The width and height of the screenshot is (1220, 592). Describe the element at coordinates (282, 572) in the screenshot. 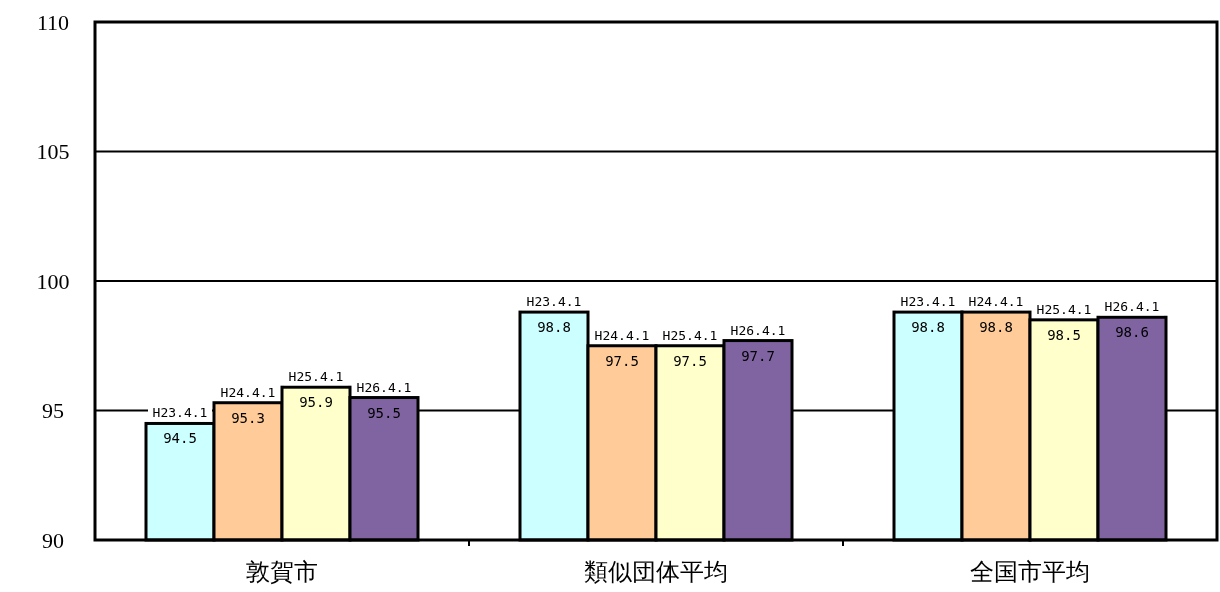

I see `x-tick-label: 敦賀市` at that location.